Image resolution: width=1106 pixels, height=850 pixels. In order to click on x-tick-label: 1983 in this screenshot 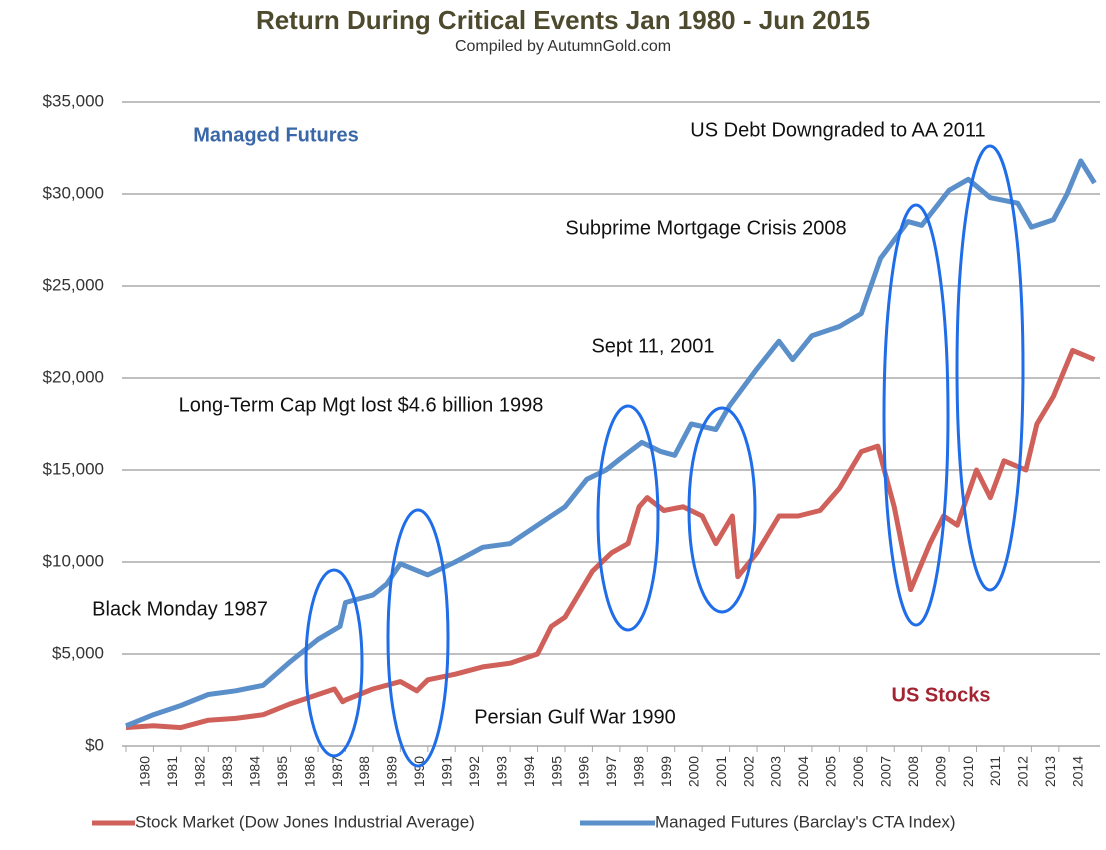, I will do `click(227, 771)`.